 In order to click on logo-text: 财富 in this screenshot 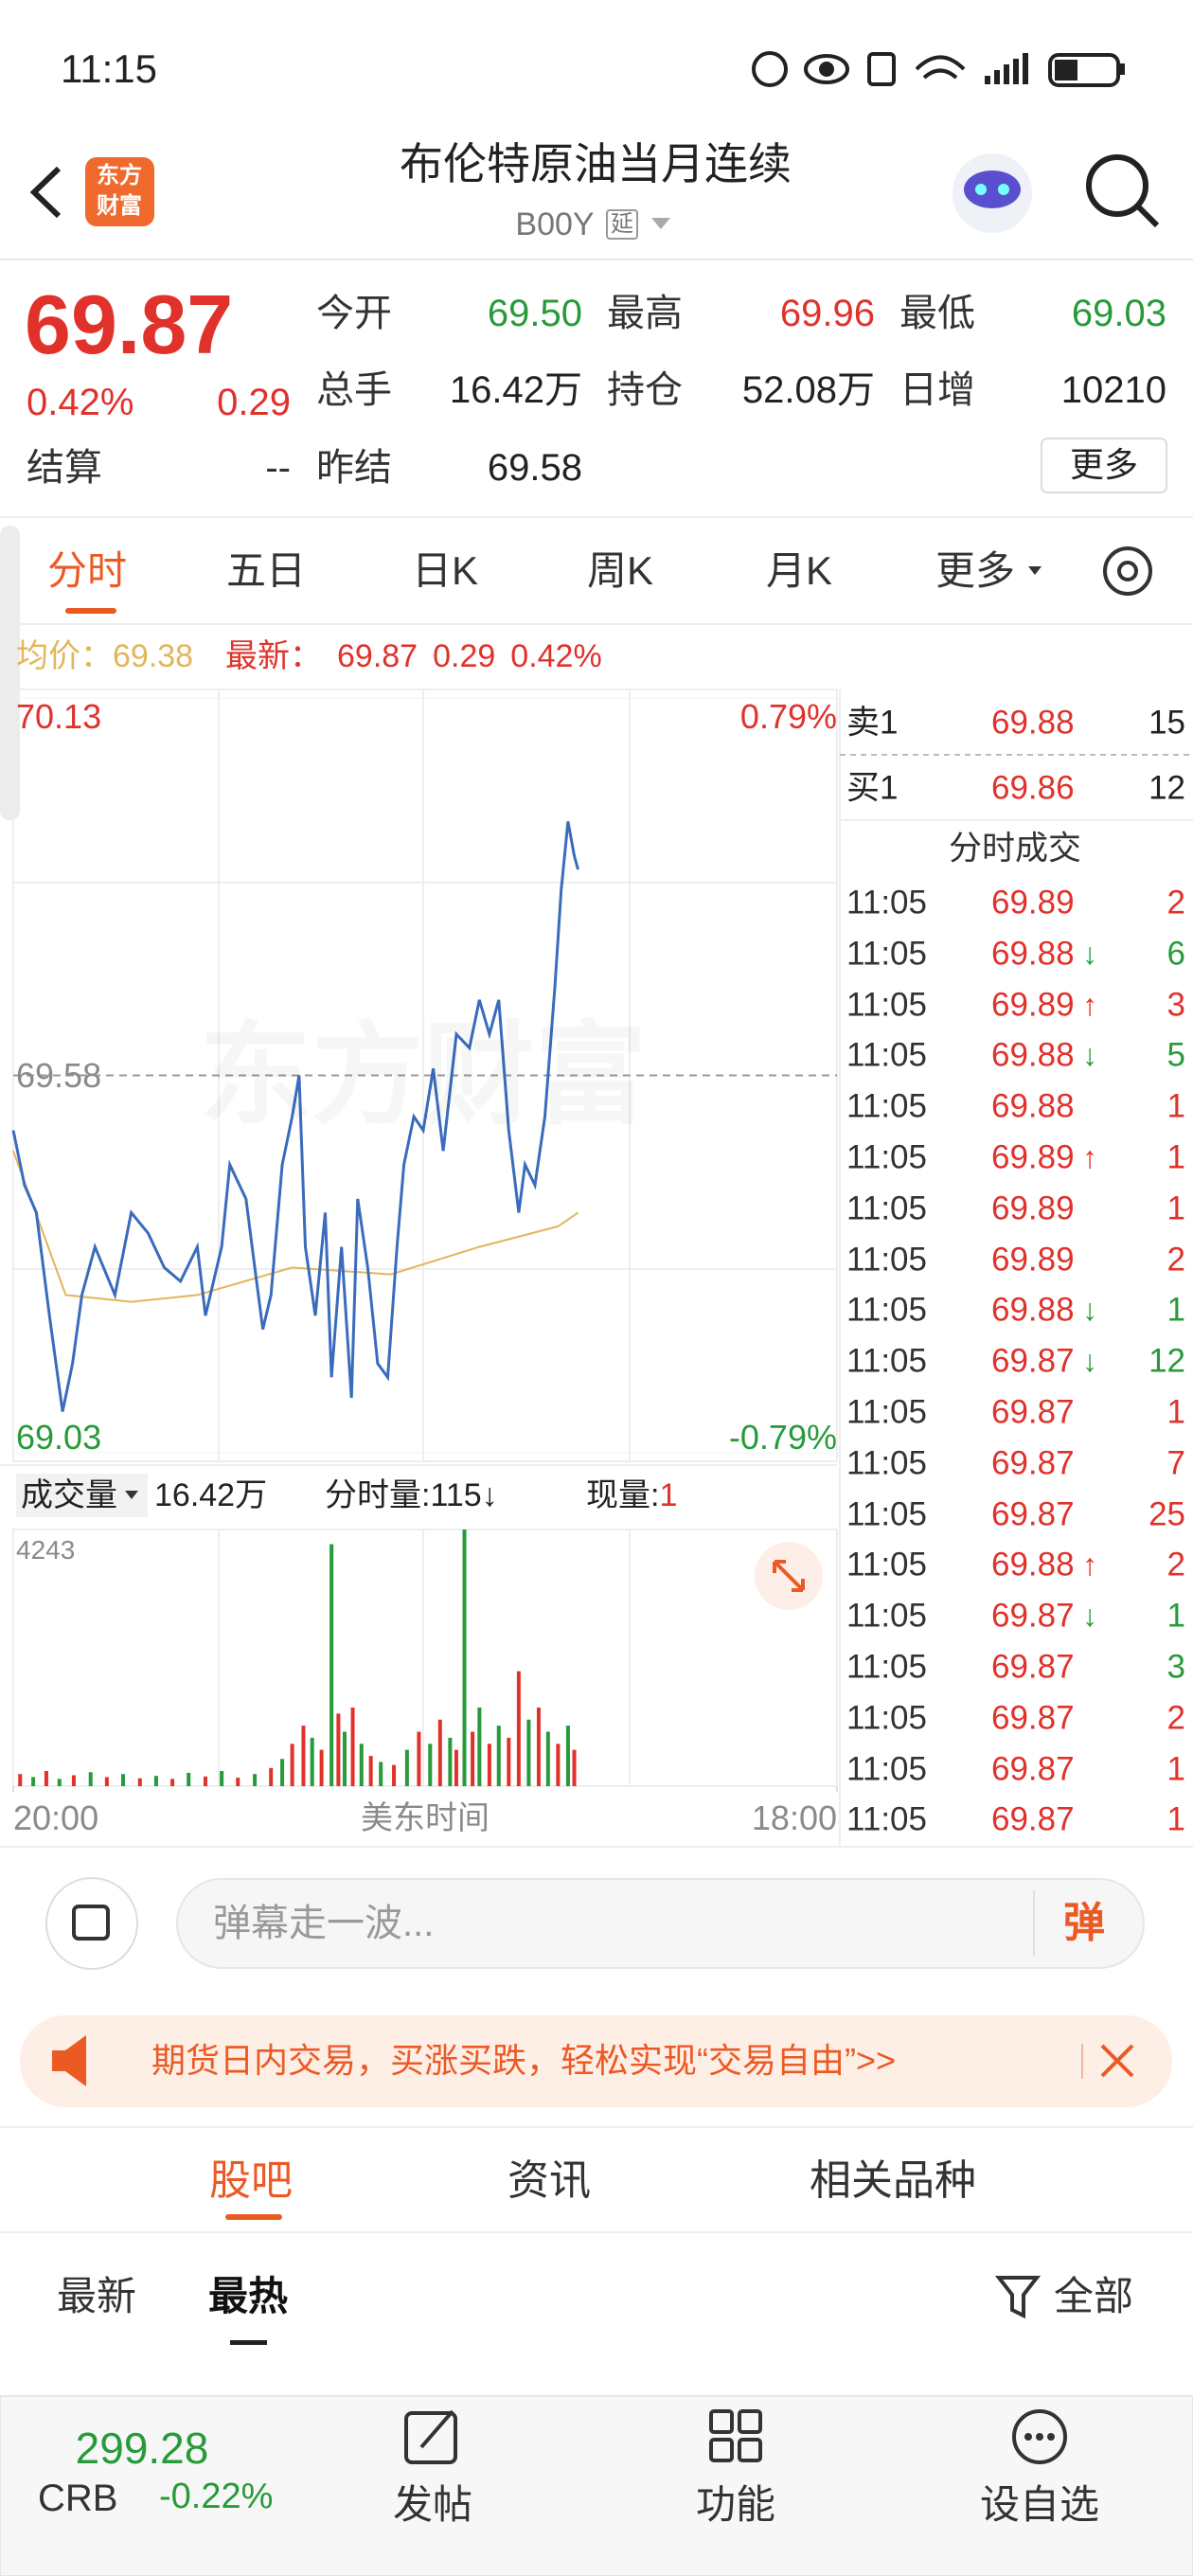, I will do `click(119, 206)`.